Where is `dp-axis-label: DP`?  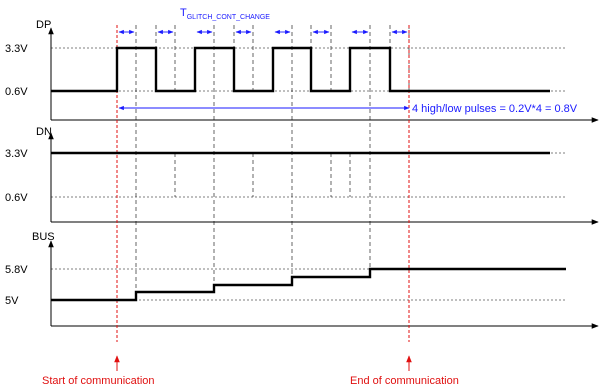
dp-axis-label: DP is located at coordinates (43, 25).